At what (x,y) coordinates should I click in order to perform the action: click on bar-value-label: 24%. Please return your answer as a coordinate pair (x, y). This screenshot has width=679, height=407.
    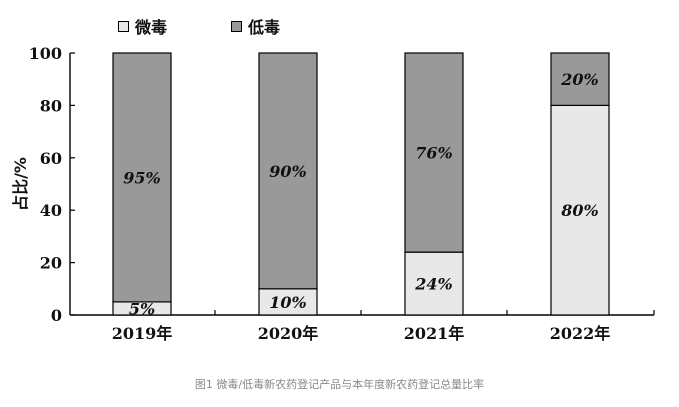
    Looking at the image, I should click on (433, 284).